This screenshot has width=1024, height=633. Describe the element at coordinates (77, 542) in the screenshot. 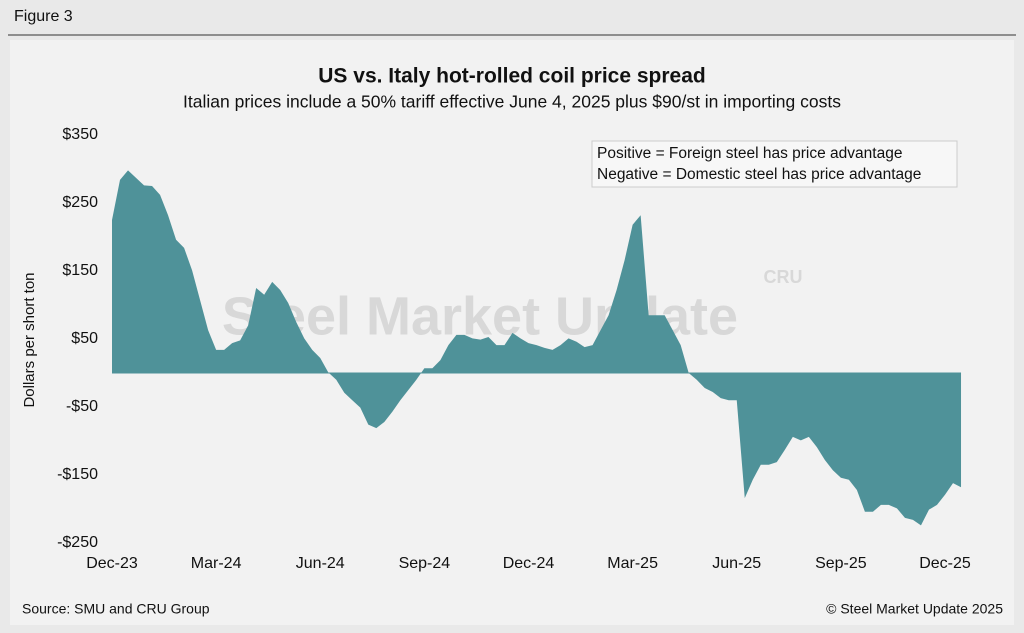

I see `y-tick-label: -$250` at that location.